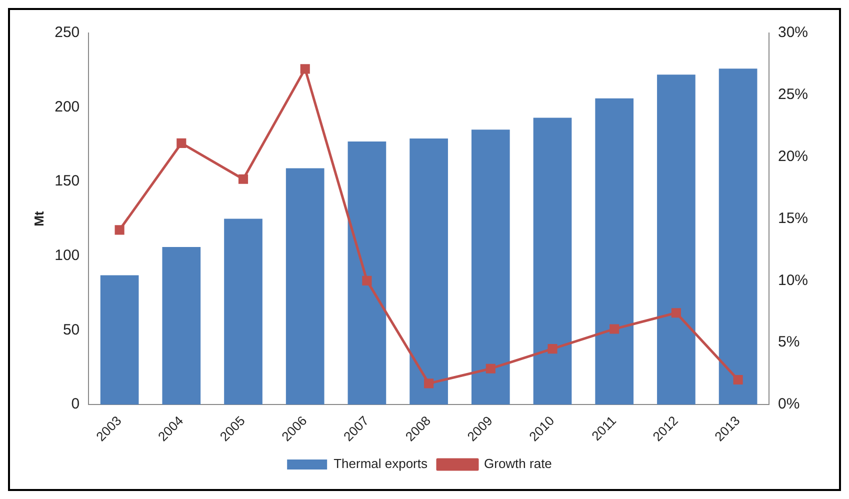 Image resolution: width=849 pixels, height=499 pixels. Describe the element at coordinates (381, 464) in the screenshot. I see `legend-label: Thermal exports` at that location.